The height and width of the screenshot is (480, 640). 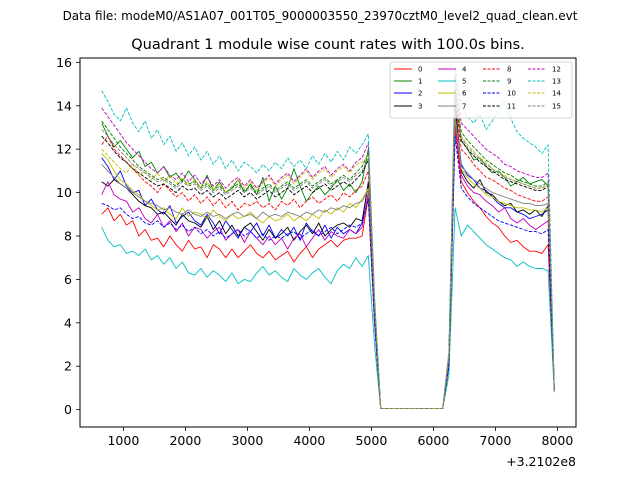 What do you see at coordinates (509, 82) in the screenshot?
I see `legend-label-9: 9` at bounding box center [509, 82].